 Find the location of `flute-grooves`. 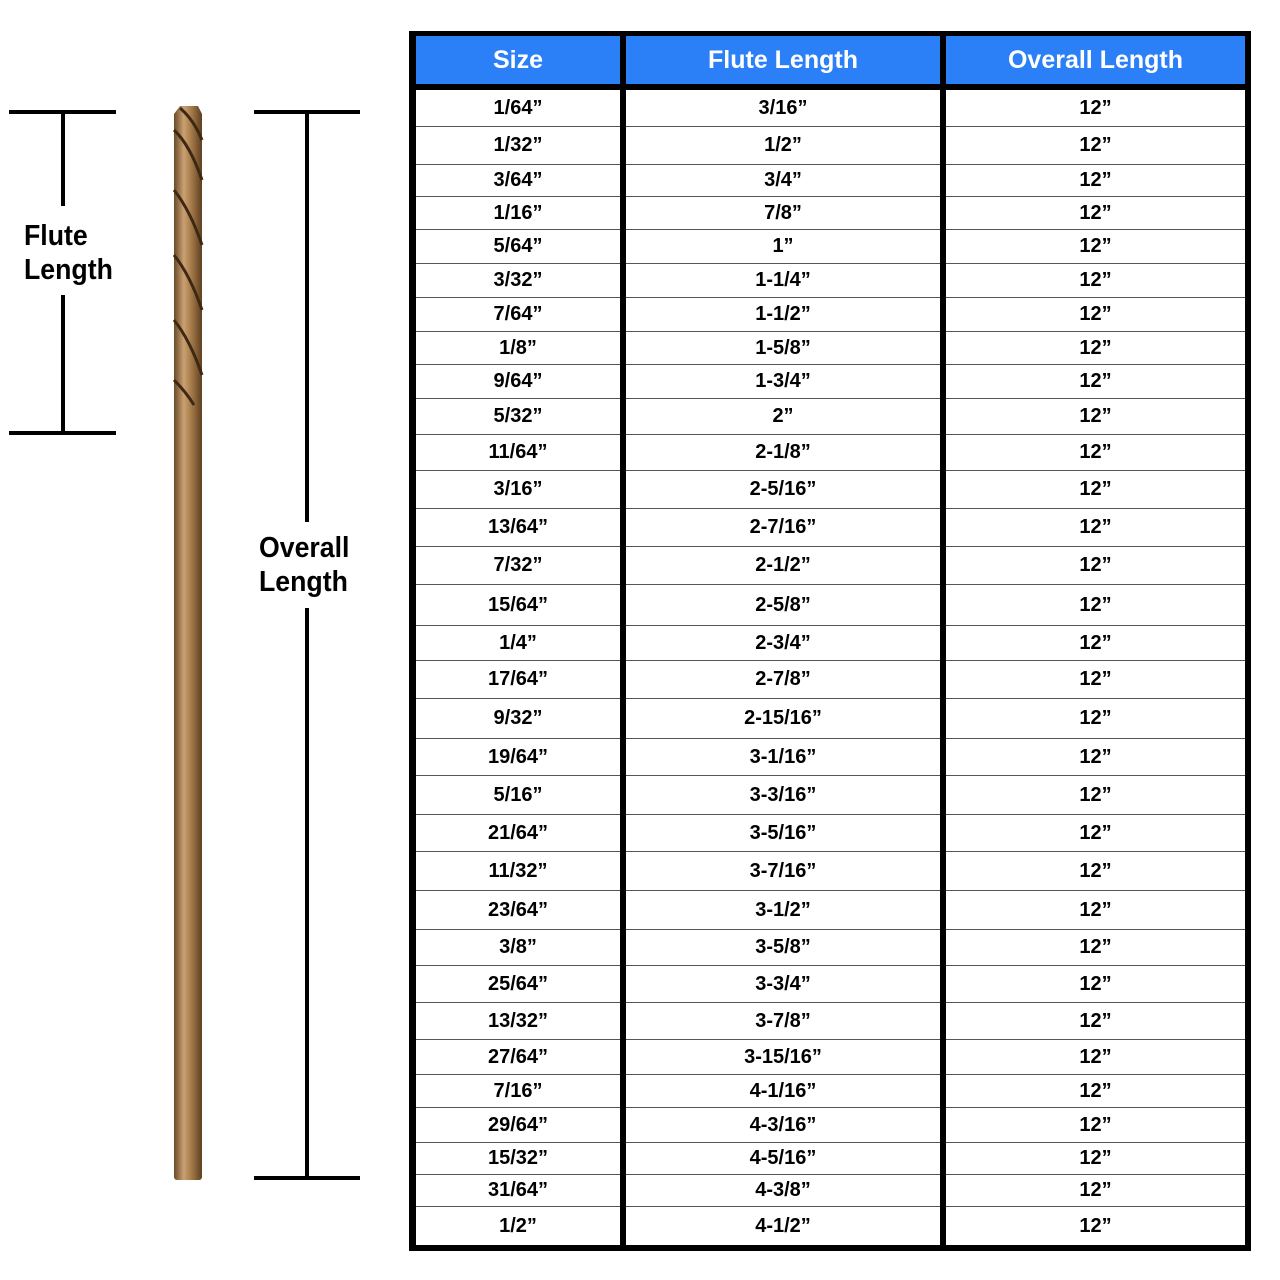

flute-grooves is located at coordinates (188, 256).